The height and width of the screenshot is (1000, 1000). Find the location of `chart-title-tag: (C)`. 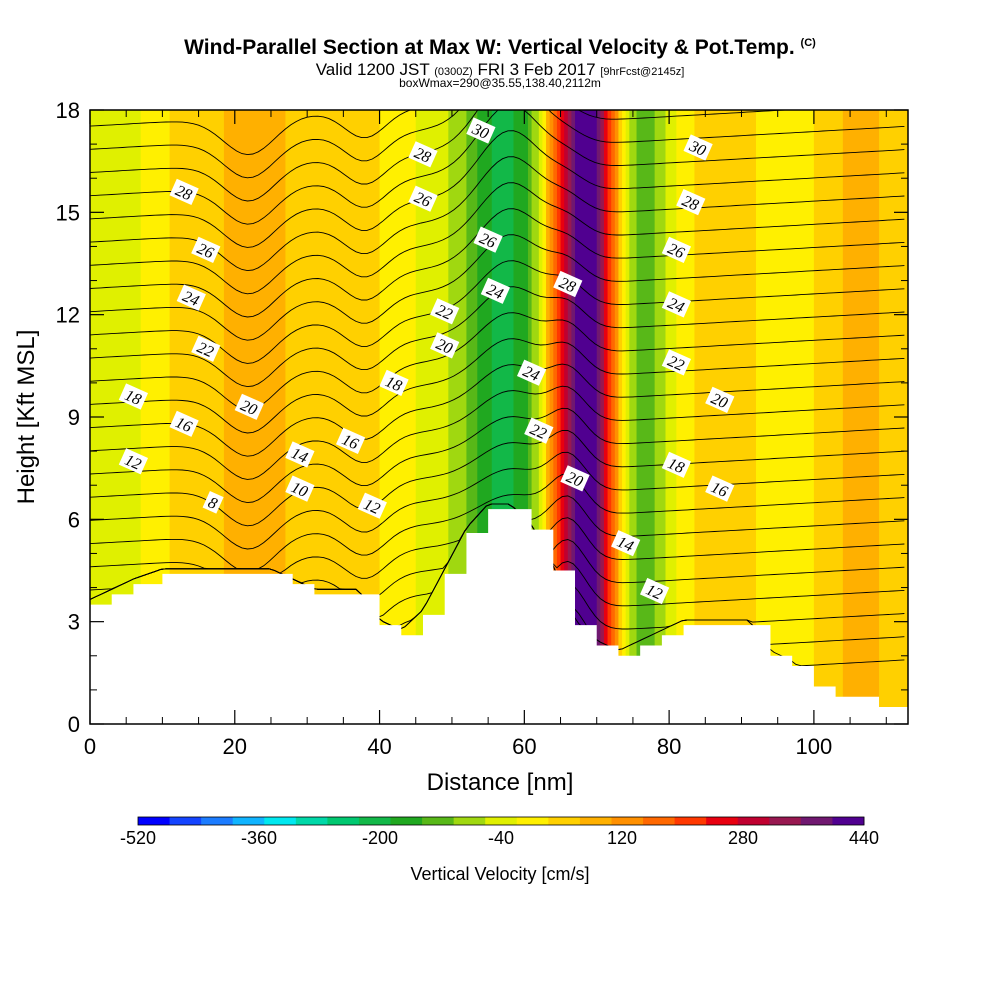

chart-title-tag: (C) is located at coordinates (808, 43).